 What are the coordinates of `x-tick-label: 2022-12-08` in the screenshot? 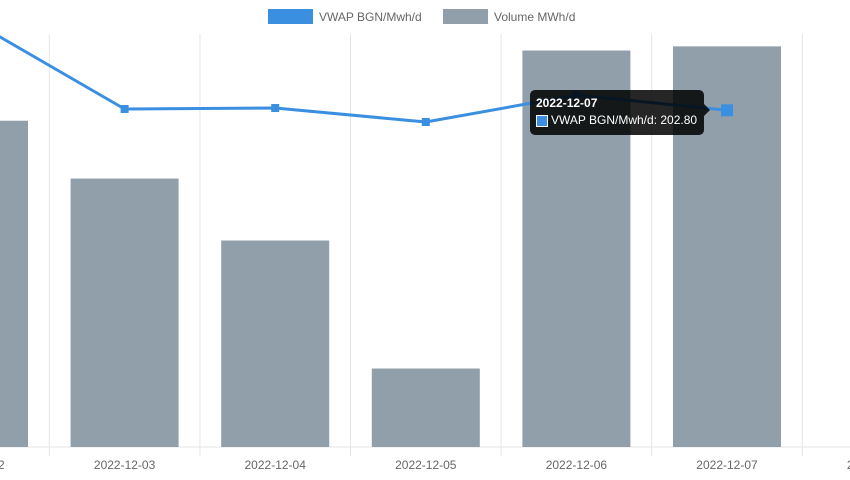 It's located at (848, 465).